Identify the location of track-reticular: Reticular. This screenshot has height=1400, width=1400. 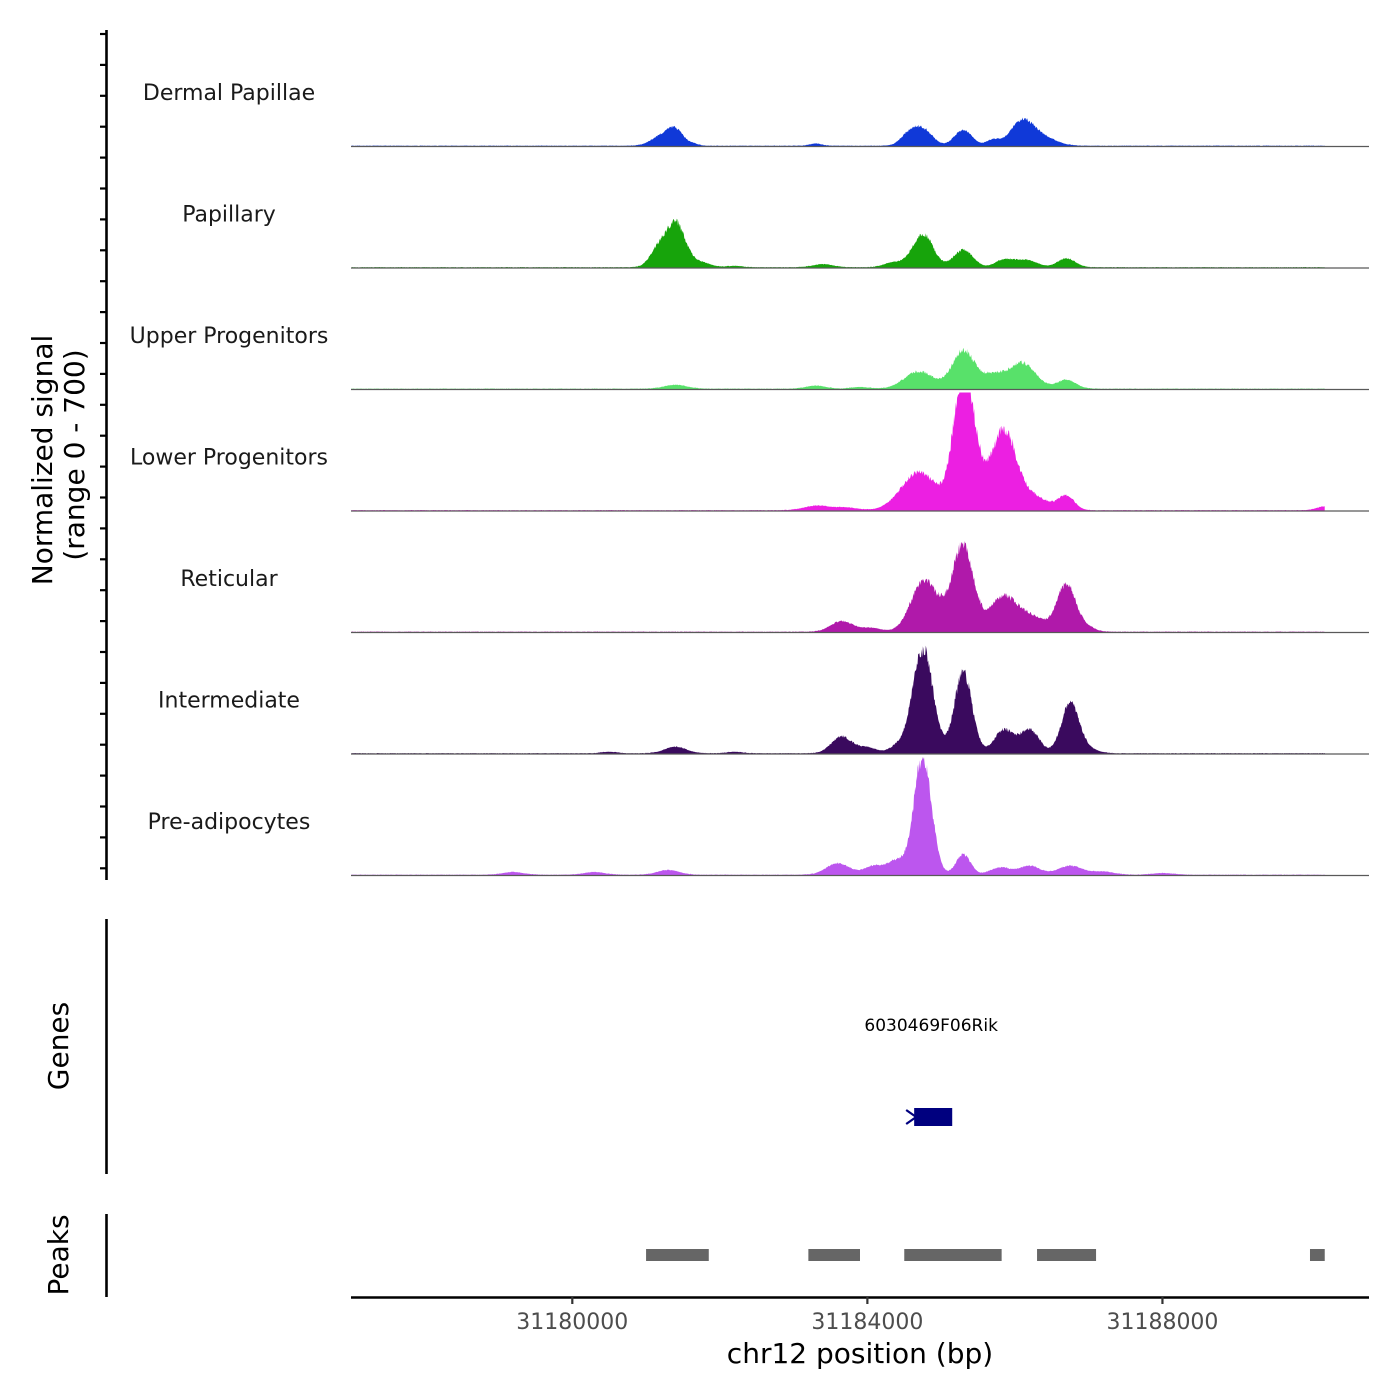
(774, 587).